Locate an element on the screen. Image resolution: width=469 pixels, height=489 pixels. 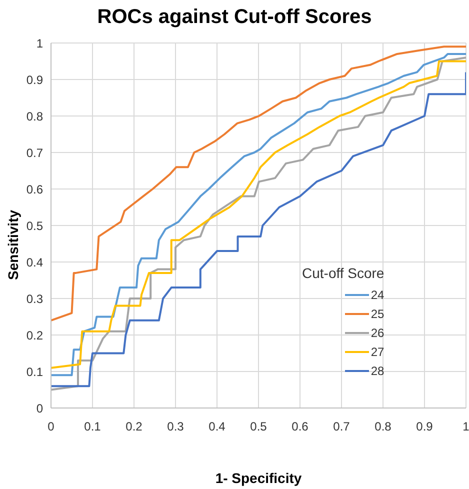
y-tick-label: 0.6 is located at coordinates (35, 189).